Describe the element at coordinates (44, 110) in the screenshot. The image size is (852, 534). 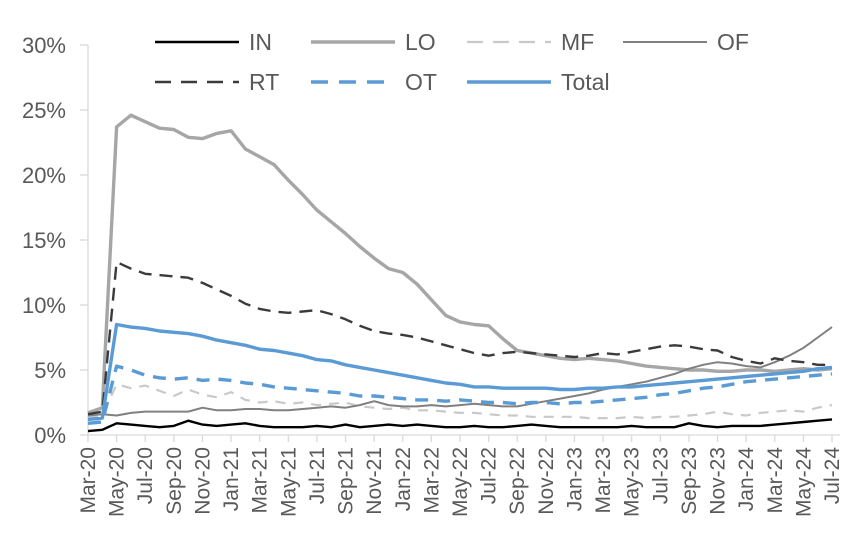
I see `y-tick-label: 25%` at that location.